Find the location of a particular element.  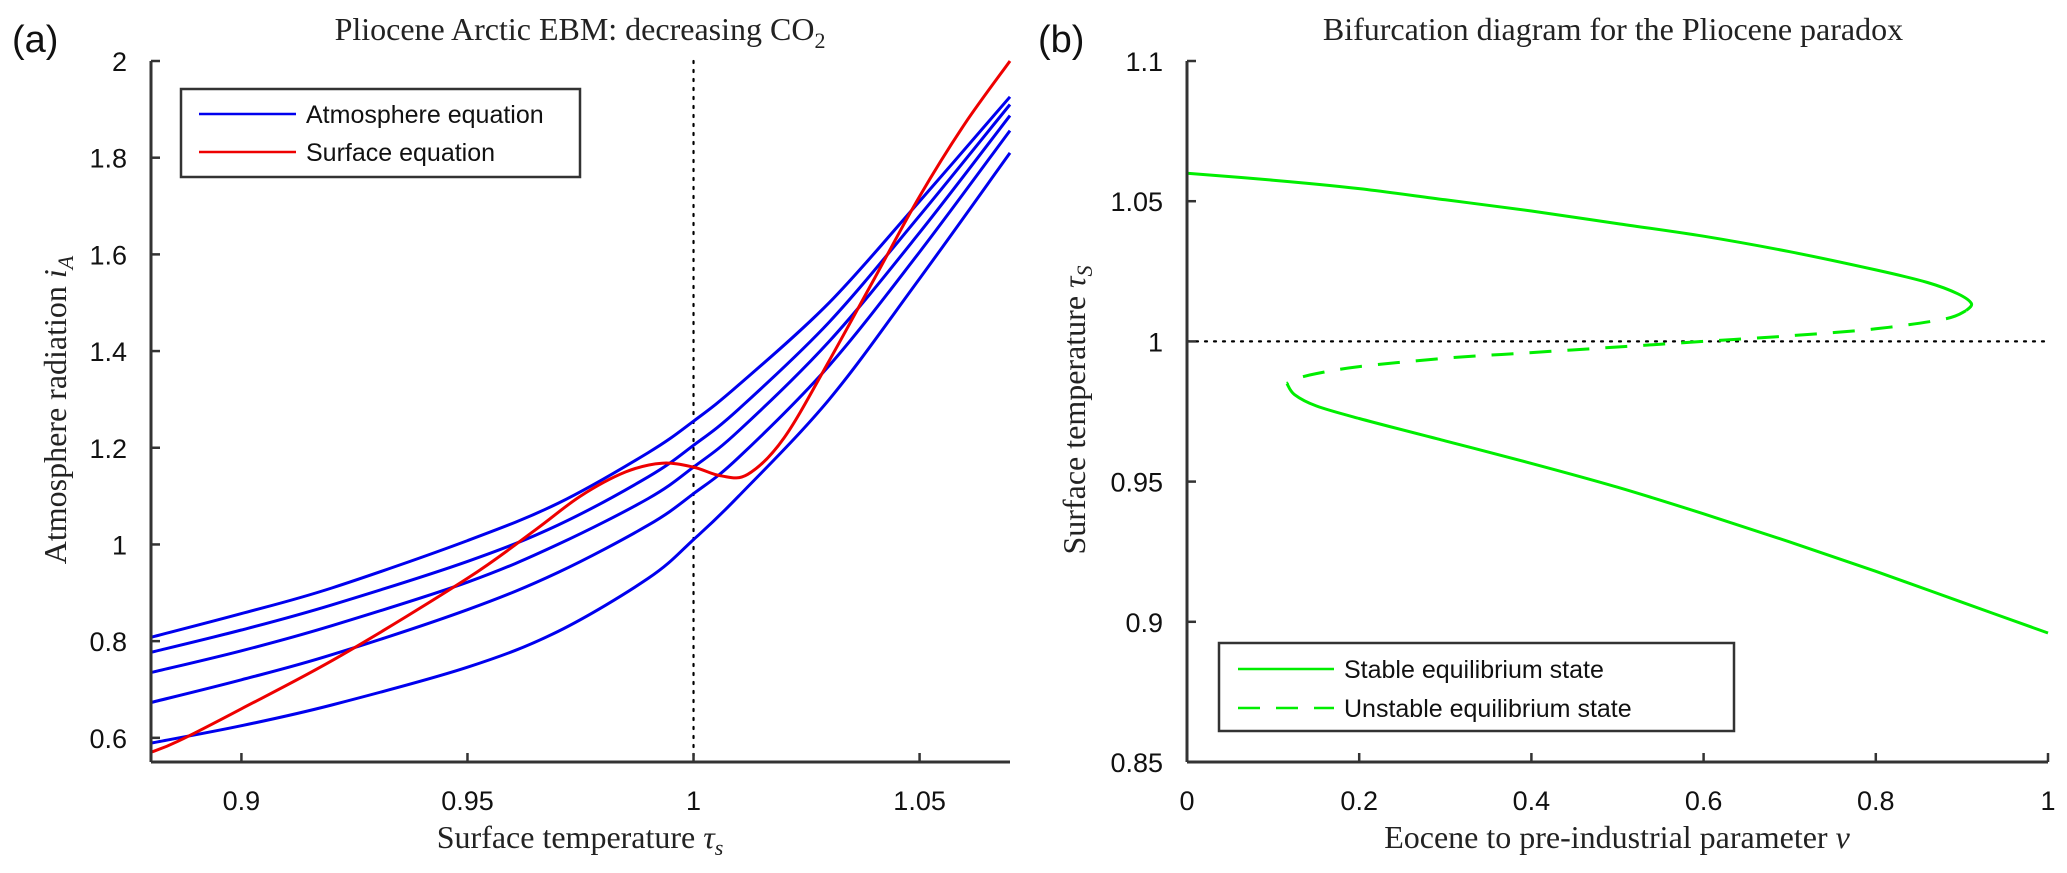

series-line-unstable-middle-branch is located at coordinates (1626, 347).